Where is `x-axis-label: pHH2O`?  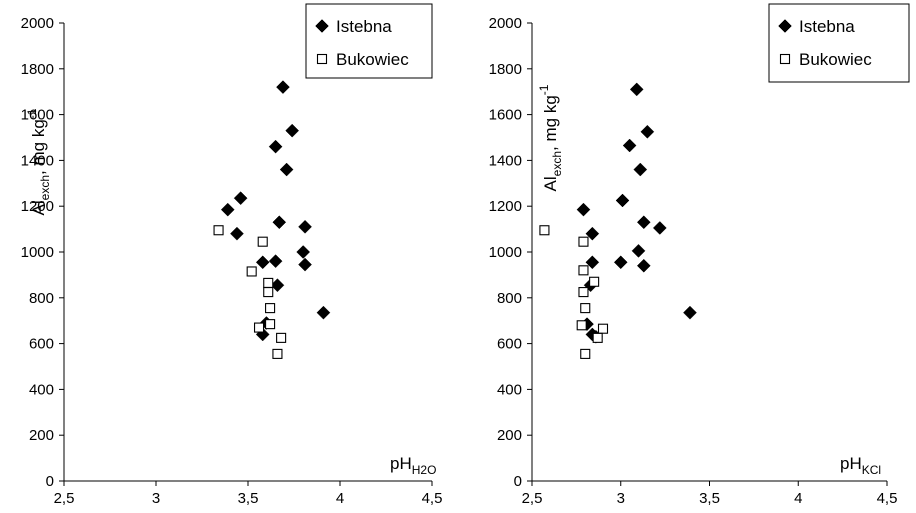
x-axis-label: pHH2O is located at coordinates (413, 465).